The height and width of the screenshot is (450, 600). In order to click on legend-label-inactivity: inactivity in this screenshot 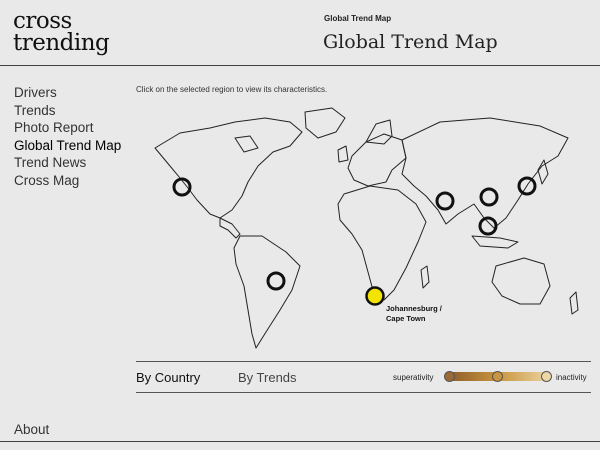, I will do `click(571, 377)`.